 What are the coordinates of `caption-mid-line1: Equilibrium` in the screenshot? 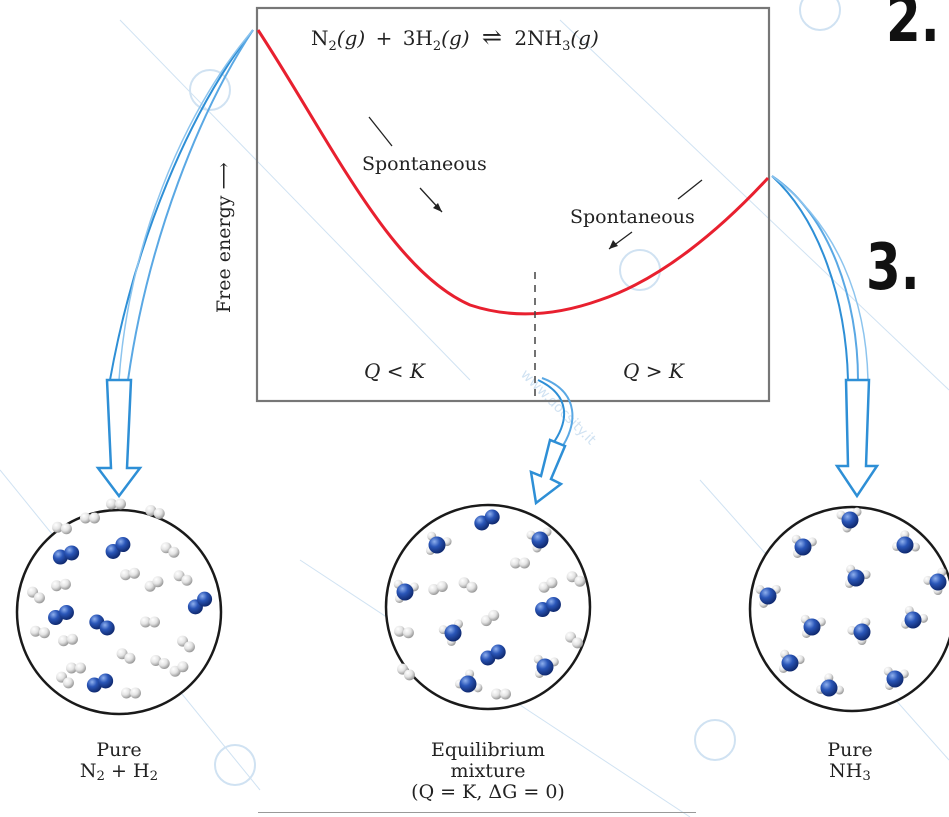 It's located at (488, 750).